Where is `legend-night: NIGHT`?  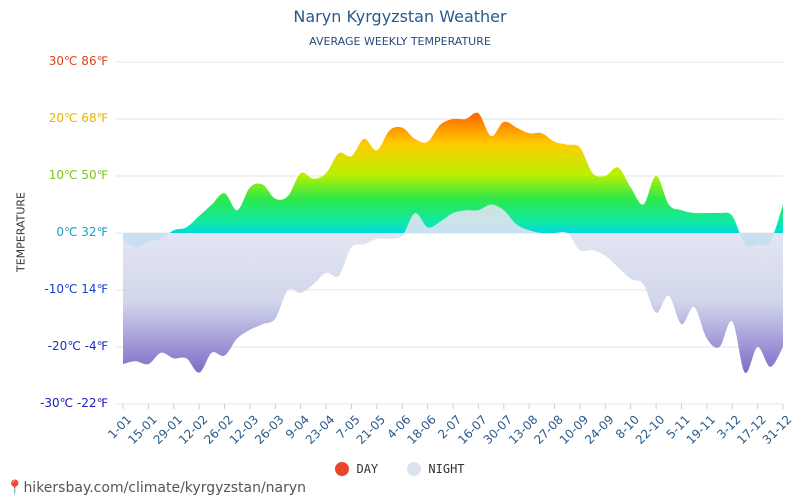 legend-night: NIGHT is located at coordinates (436, 469).